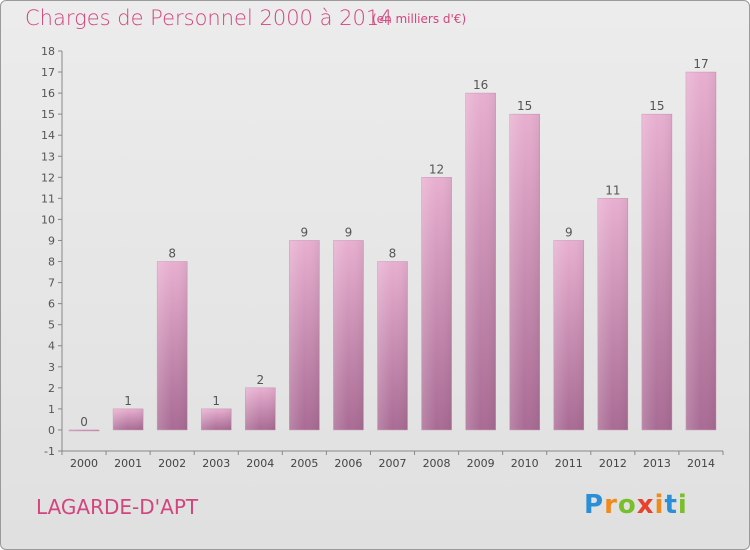  I want to click on x-tick-label-2010: 2010, so click(525, 463).